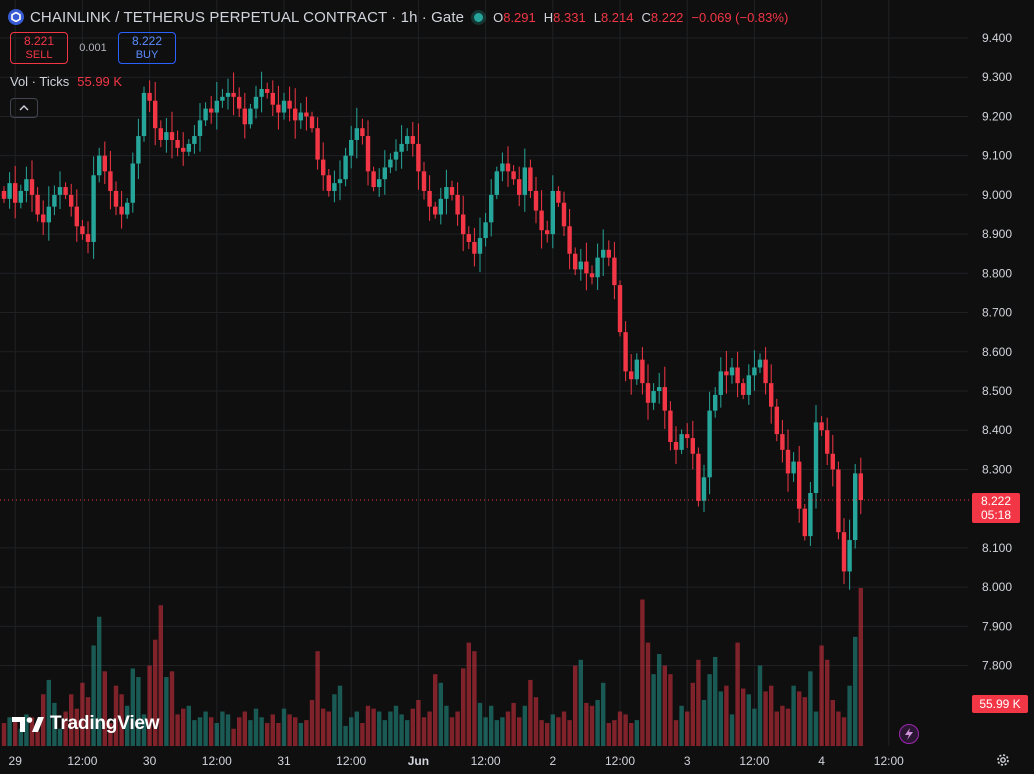  I want to click on chevron-up-icon, so click(24, 108).